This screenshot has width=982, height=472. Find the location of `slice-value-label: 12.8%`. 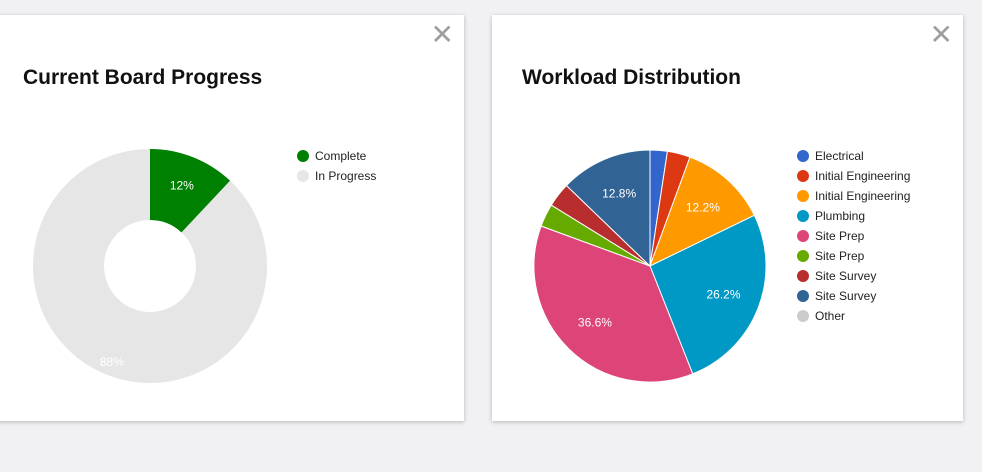

slice-value-label: 12.8% is located at coordinates (619, 193).